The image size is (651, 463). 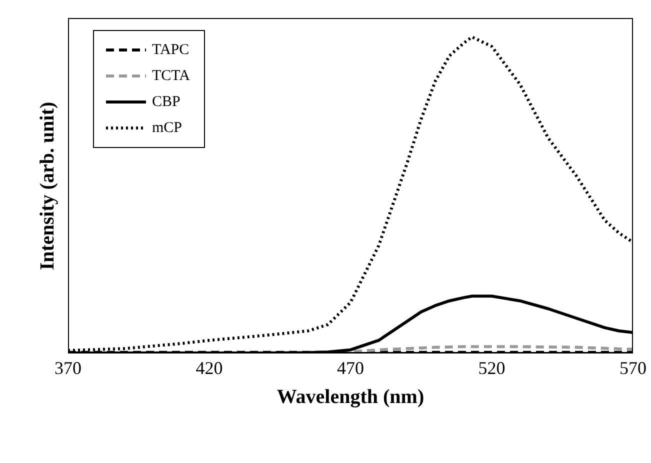 What do you see at coordinates (166, 102) in the screenshot?
I see `legend-label: CBP` at bounding box center [166, 102].